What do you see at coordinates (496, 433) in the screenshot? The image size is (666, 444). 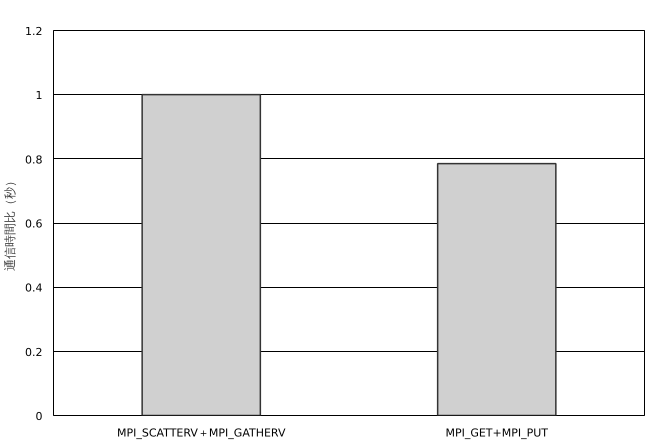 I see `x-tick-label: MPI_GET+MPI_PUT` at bounding box center [496, 433].